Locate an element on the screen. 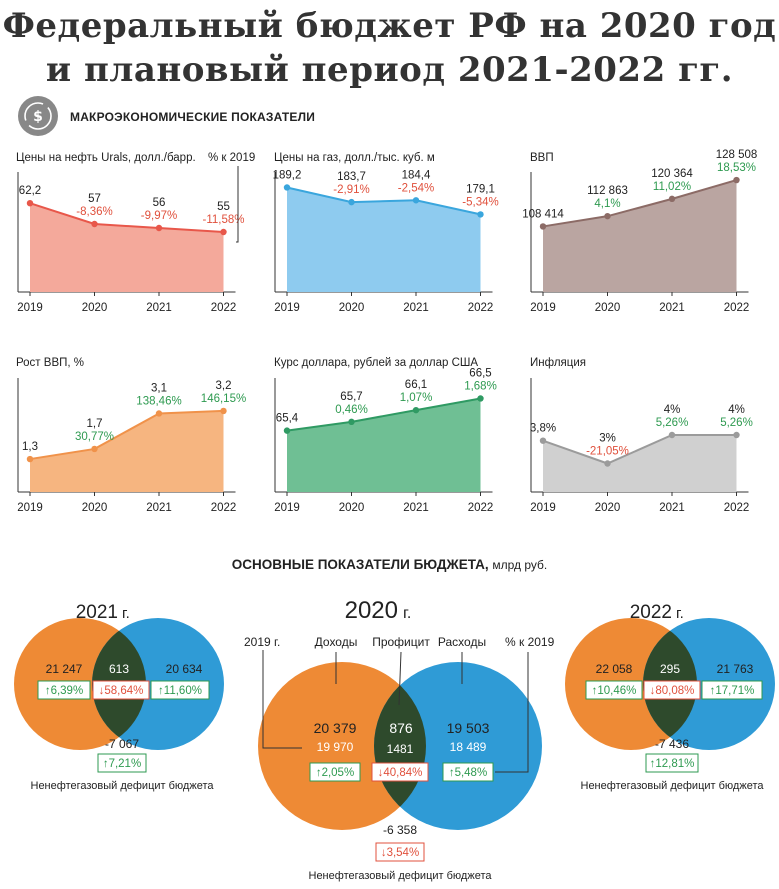 The width and height of the screenshot is (779, 889). col-pct: % к 2019 is located at coordinates (530, 642).